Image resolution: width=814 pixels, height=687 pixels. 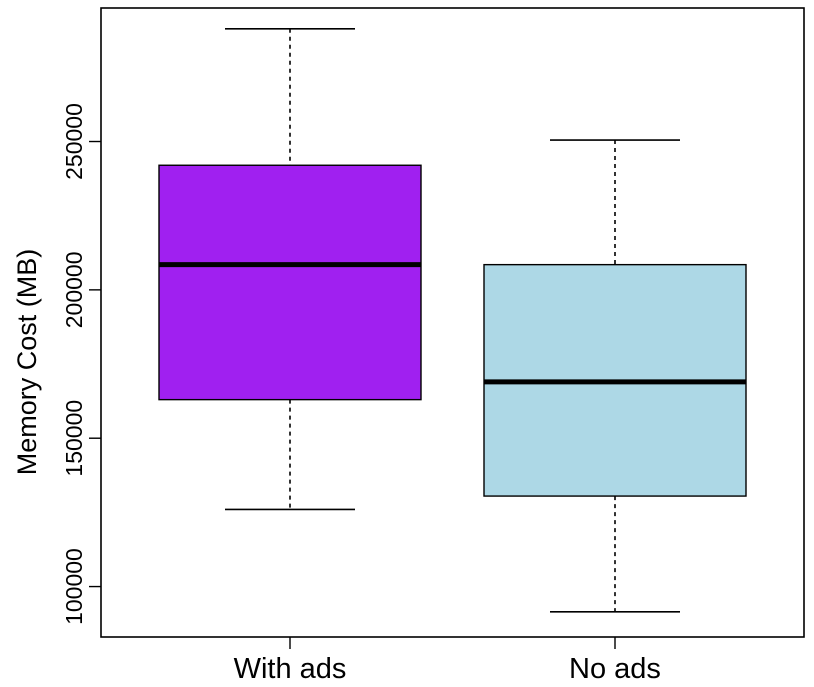 What do you see at coordinates (290, 669) in the screenshot?
I see `x-tick-label: With ads` at bounding box center [290, 669].